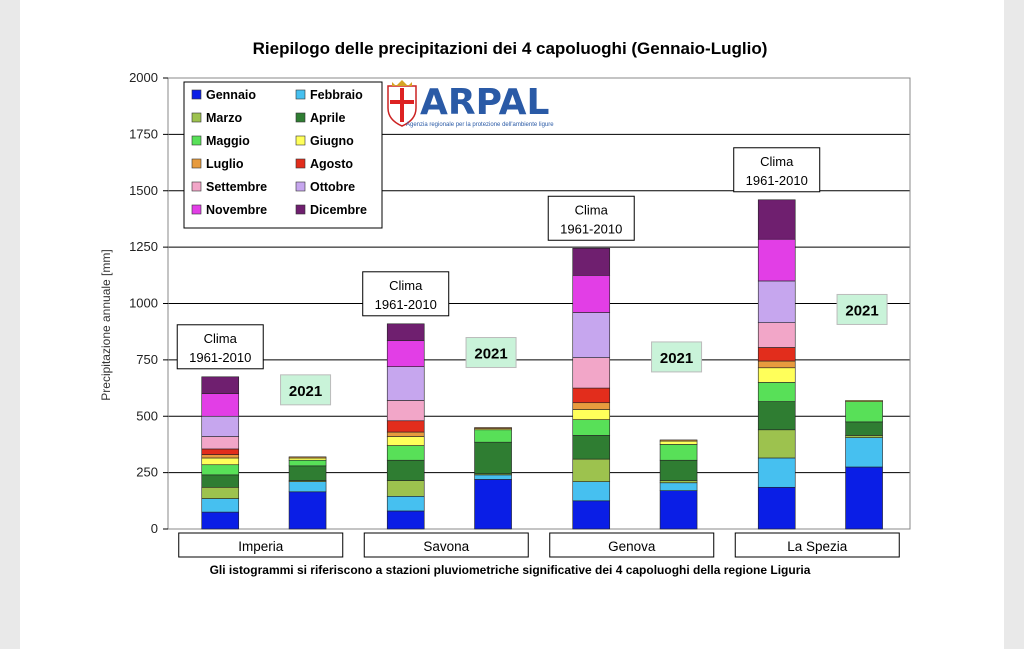 Image resolution: width=1024 pixels, height=649 pixels. What do you see at coordinates (327, 118) in the screenshot?
I see `legend-label-aprile: Aprile` at bounding box center [327, 118].